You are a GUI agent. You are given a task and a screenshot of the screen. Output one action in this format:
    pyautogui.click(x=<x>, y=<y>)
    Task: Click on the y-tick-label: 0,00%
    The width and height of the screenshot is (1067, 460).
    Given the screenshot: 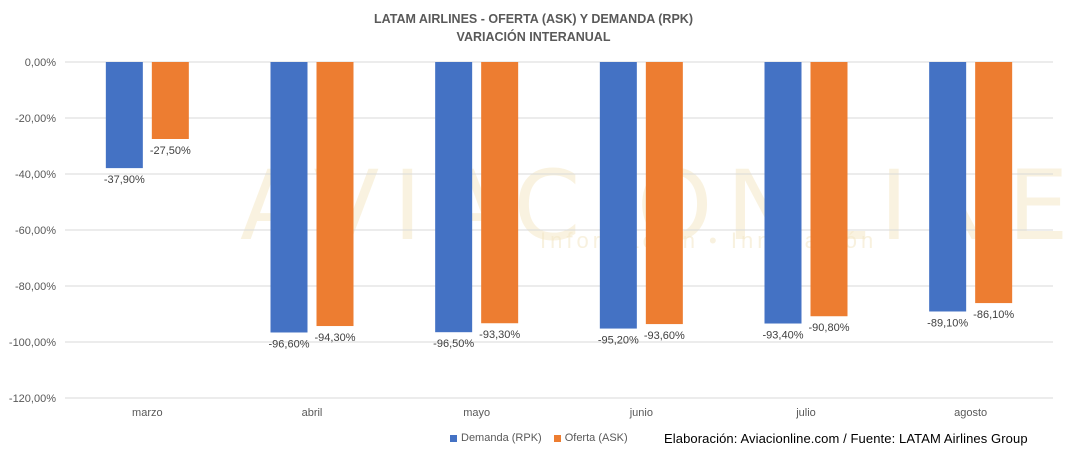 What is the action you would take?
    pyautogui.click(x=40, y=63)
    